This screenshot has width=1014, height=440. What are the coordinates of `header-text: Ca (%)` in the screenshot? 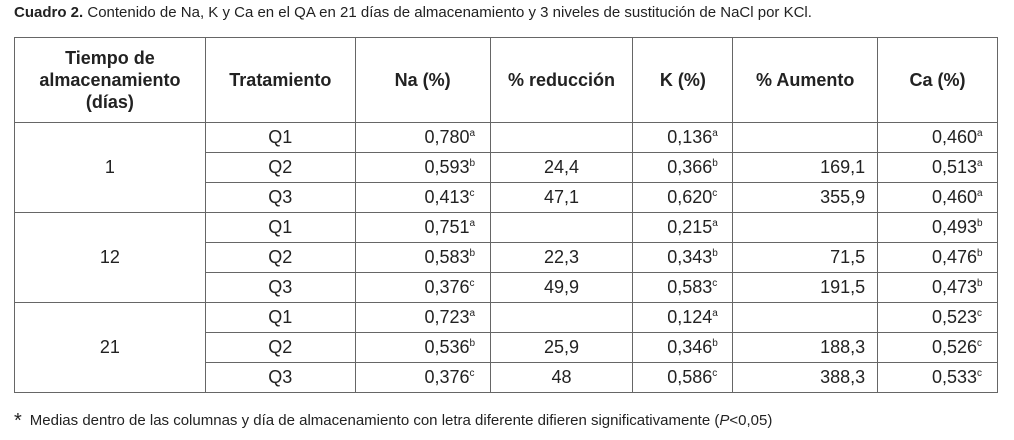 It's located at (937, 80).